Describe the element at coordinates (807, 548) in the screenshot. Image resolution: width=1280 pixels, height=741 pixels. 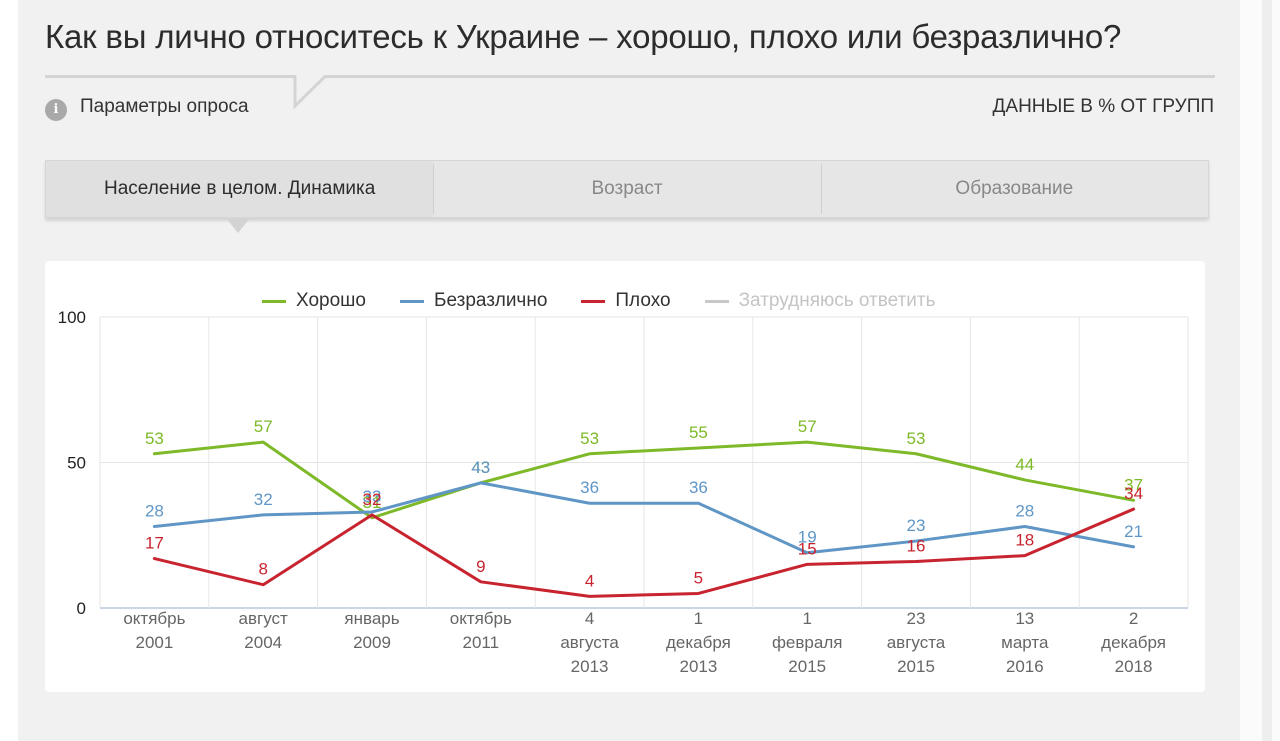
I see `data-label: 15` at that location.